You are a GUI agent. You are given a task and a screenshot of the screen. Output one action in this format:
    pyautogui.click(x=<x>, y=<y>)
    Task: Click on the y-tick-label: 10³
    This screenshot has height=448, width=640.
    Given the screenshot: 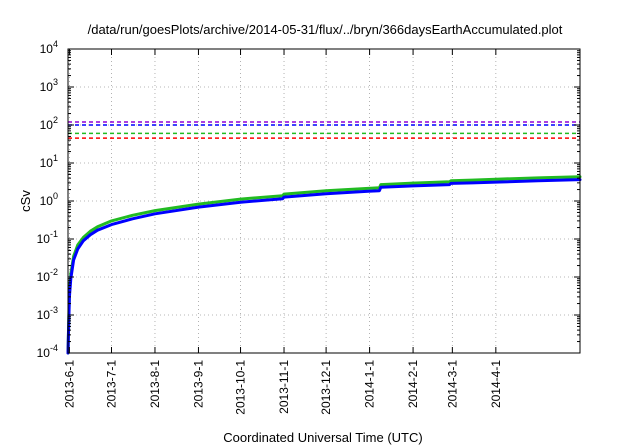 What is the action you would take?
    pyautogui.click(x=49, y=85)
    